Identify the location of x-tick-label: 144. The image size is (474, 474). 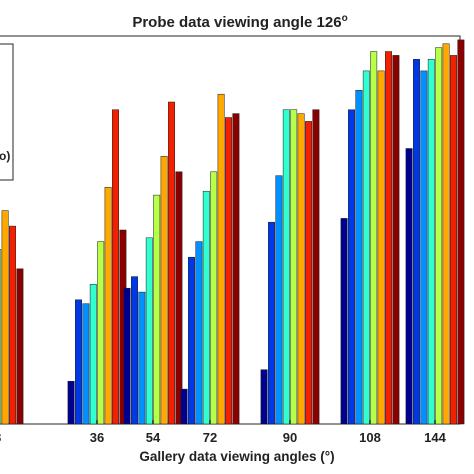
(435, 437).